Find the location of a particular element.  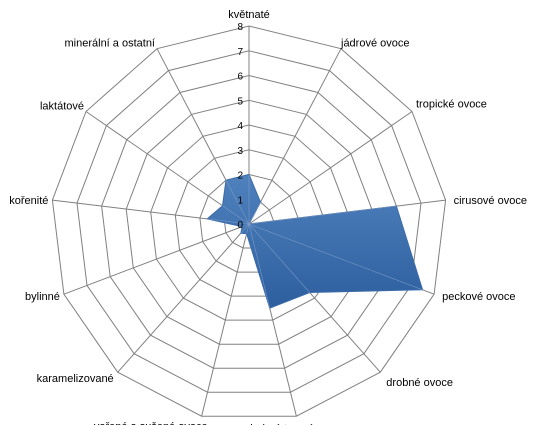

category-label: vařené a sušené ovoce is located at coordinates (151, 423).